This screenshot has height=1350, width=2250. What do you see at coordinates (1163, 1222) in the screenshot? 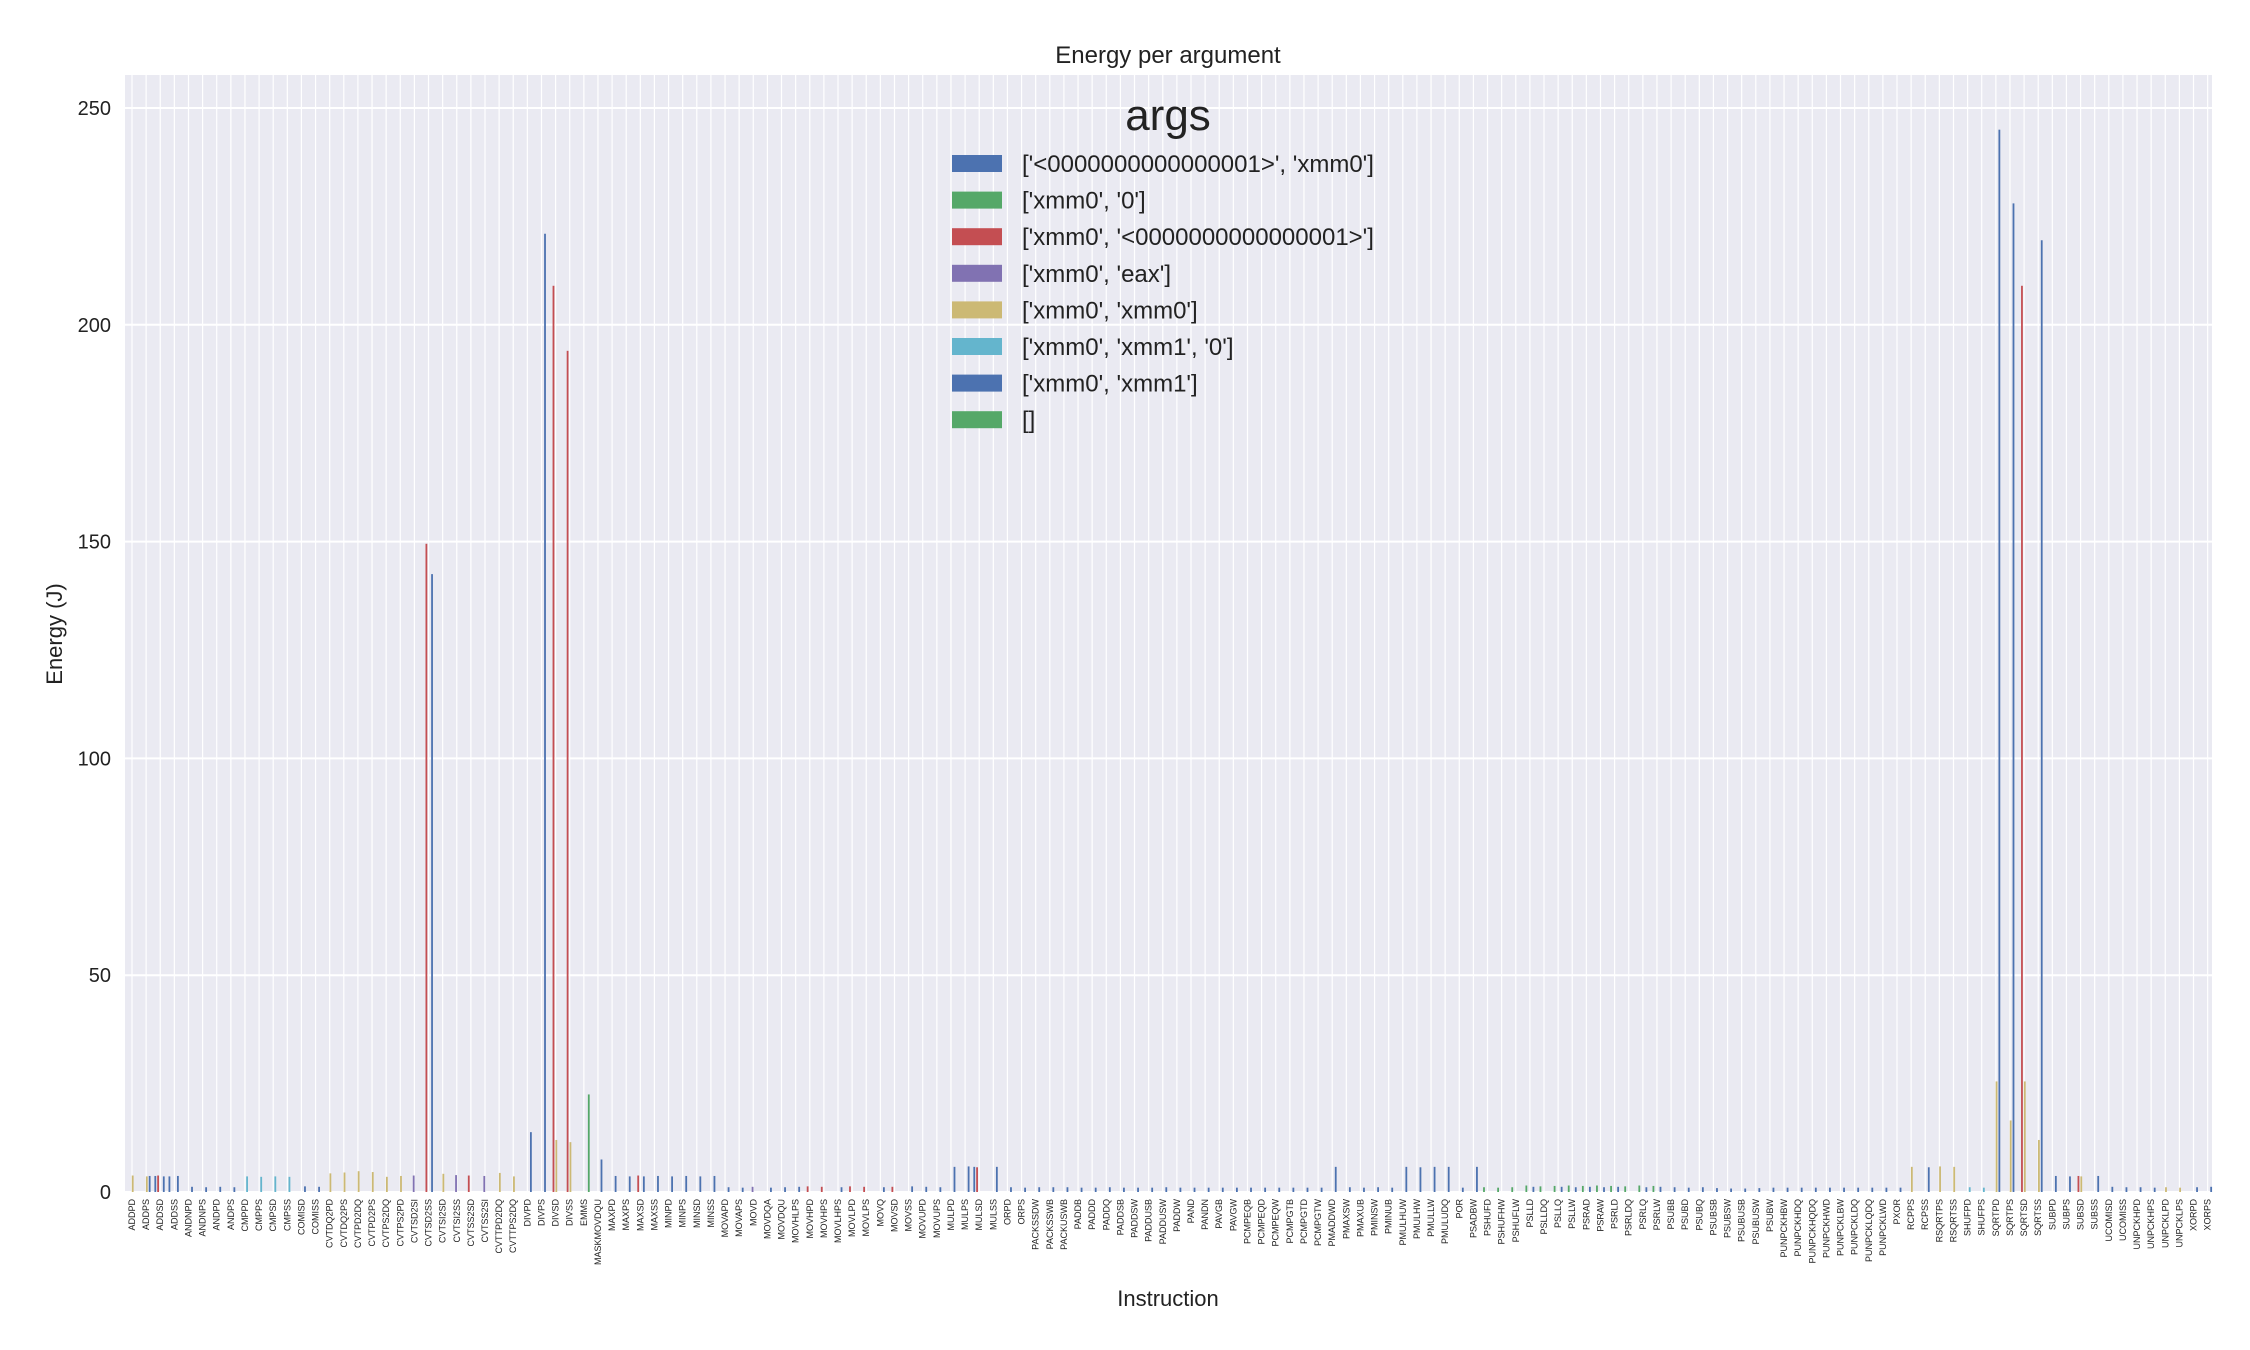
I see `x-tick-label: PADDUSW` at bounding box center [1163, 1222].